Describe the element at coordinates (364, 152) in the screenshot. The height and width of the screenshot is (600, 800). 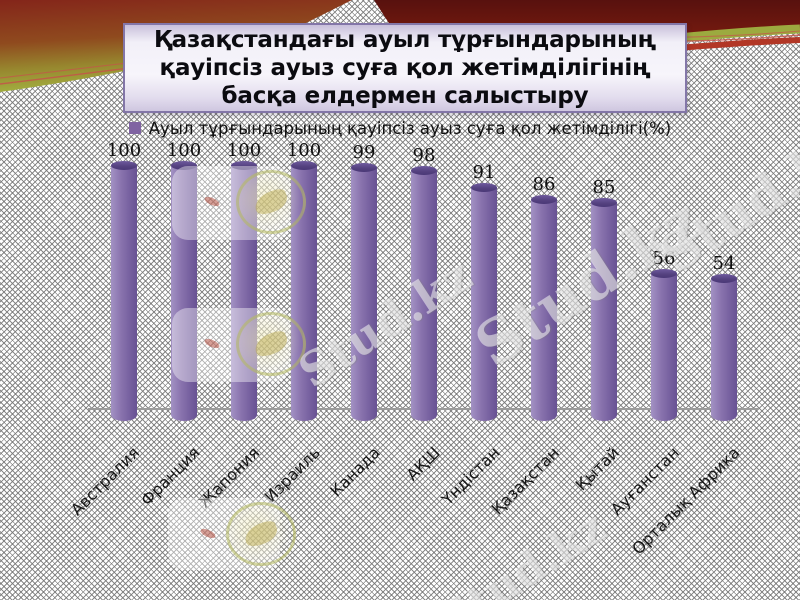
I see `bar-value-label: 99` at that location.